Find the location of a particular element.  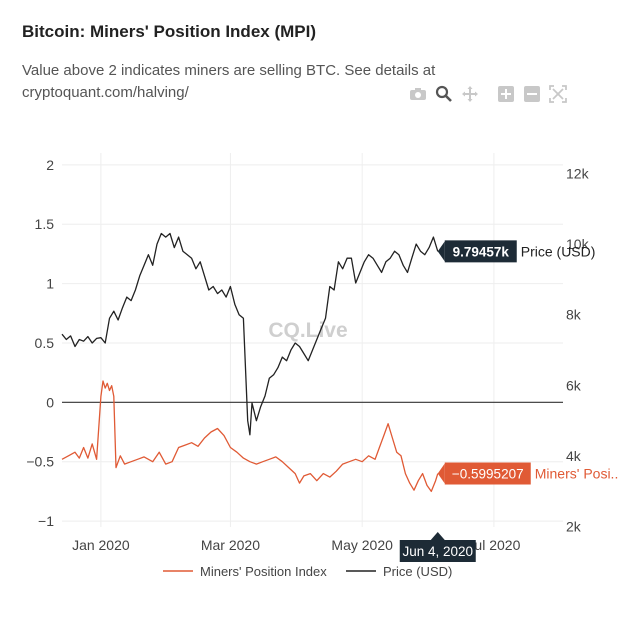

x-tick-label: May 2020 is located at coordinates (362, 545).